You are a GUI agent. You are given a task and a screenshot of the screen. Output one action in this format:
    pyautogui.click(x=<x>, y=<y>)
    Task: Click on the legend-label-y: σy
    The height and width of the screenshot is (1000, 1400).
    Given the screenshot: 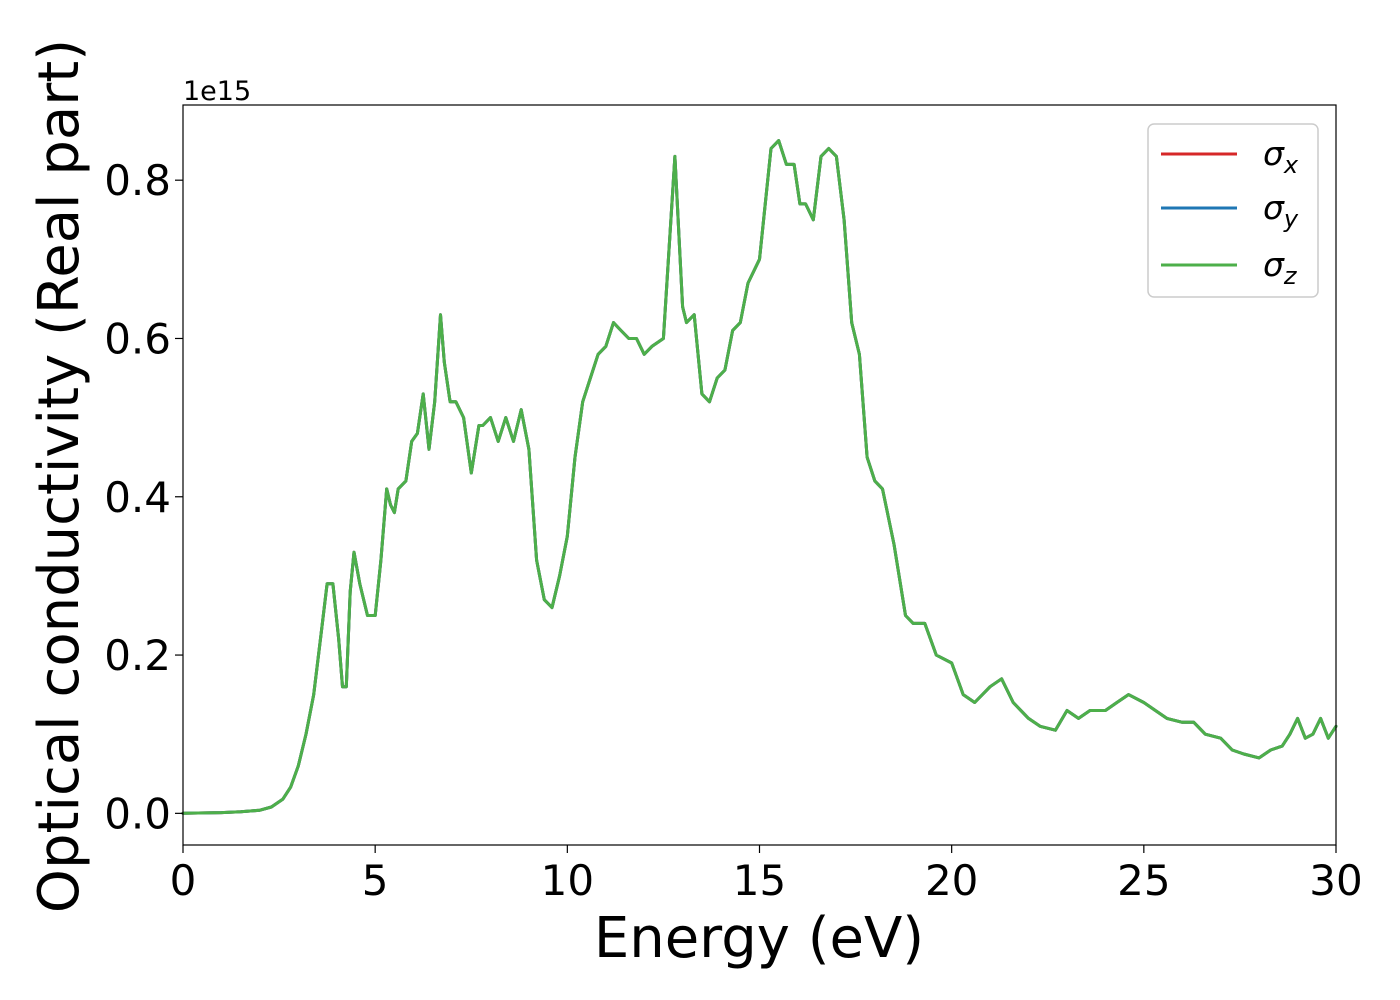 What is the action you would take?
    pyautogui.click(x=1281, y=210)
    